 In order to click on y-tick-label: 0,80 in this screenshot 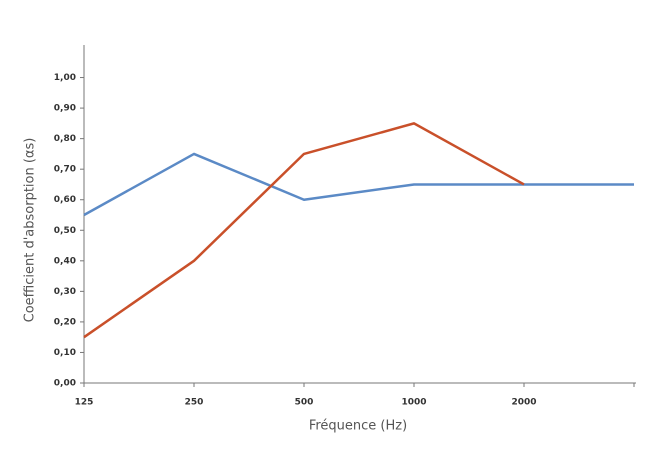, I will do `click(65, 139)`.